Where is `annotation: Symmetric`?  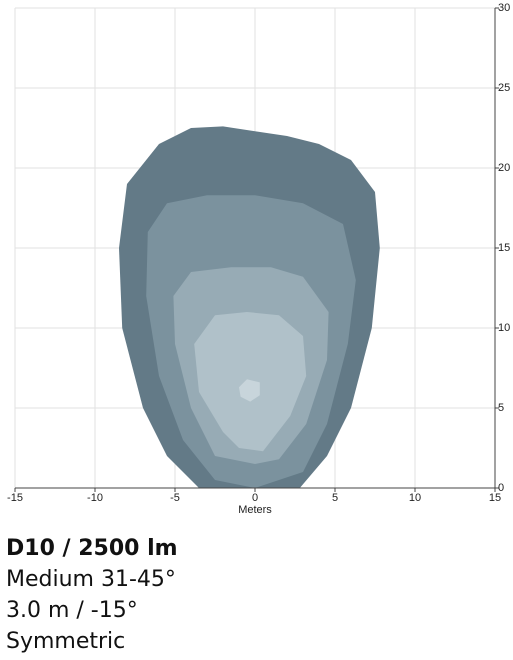
annotation: Symmetric is located at coordinates (66, 641).